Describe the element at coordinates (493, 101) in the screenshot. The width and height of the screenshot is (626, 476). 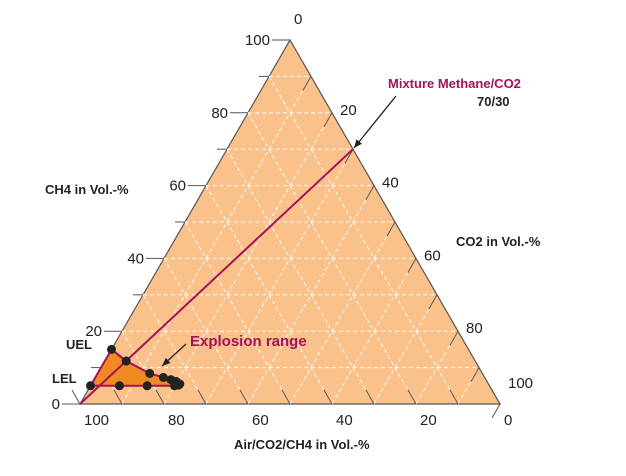
I see `mixture-label-line2: 70/30` at that location.